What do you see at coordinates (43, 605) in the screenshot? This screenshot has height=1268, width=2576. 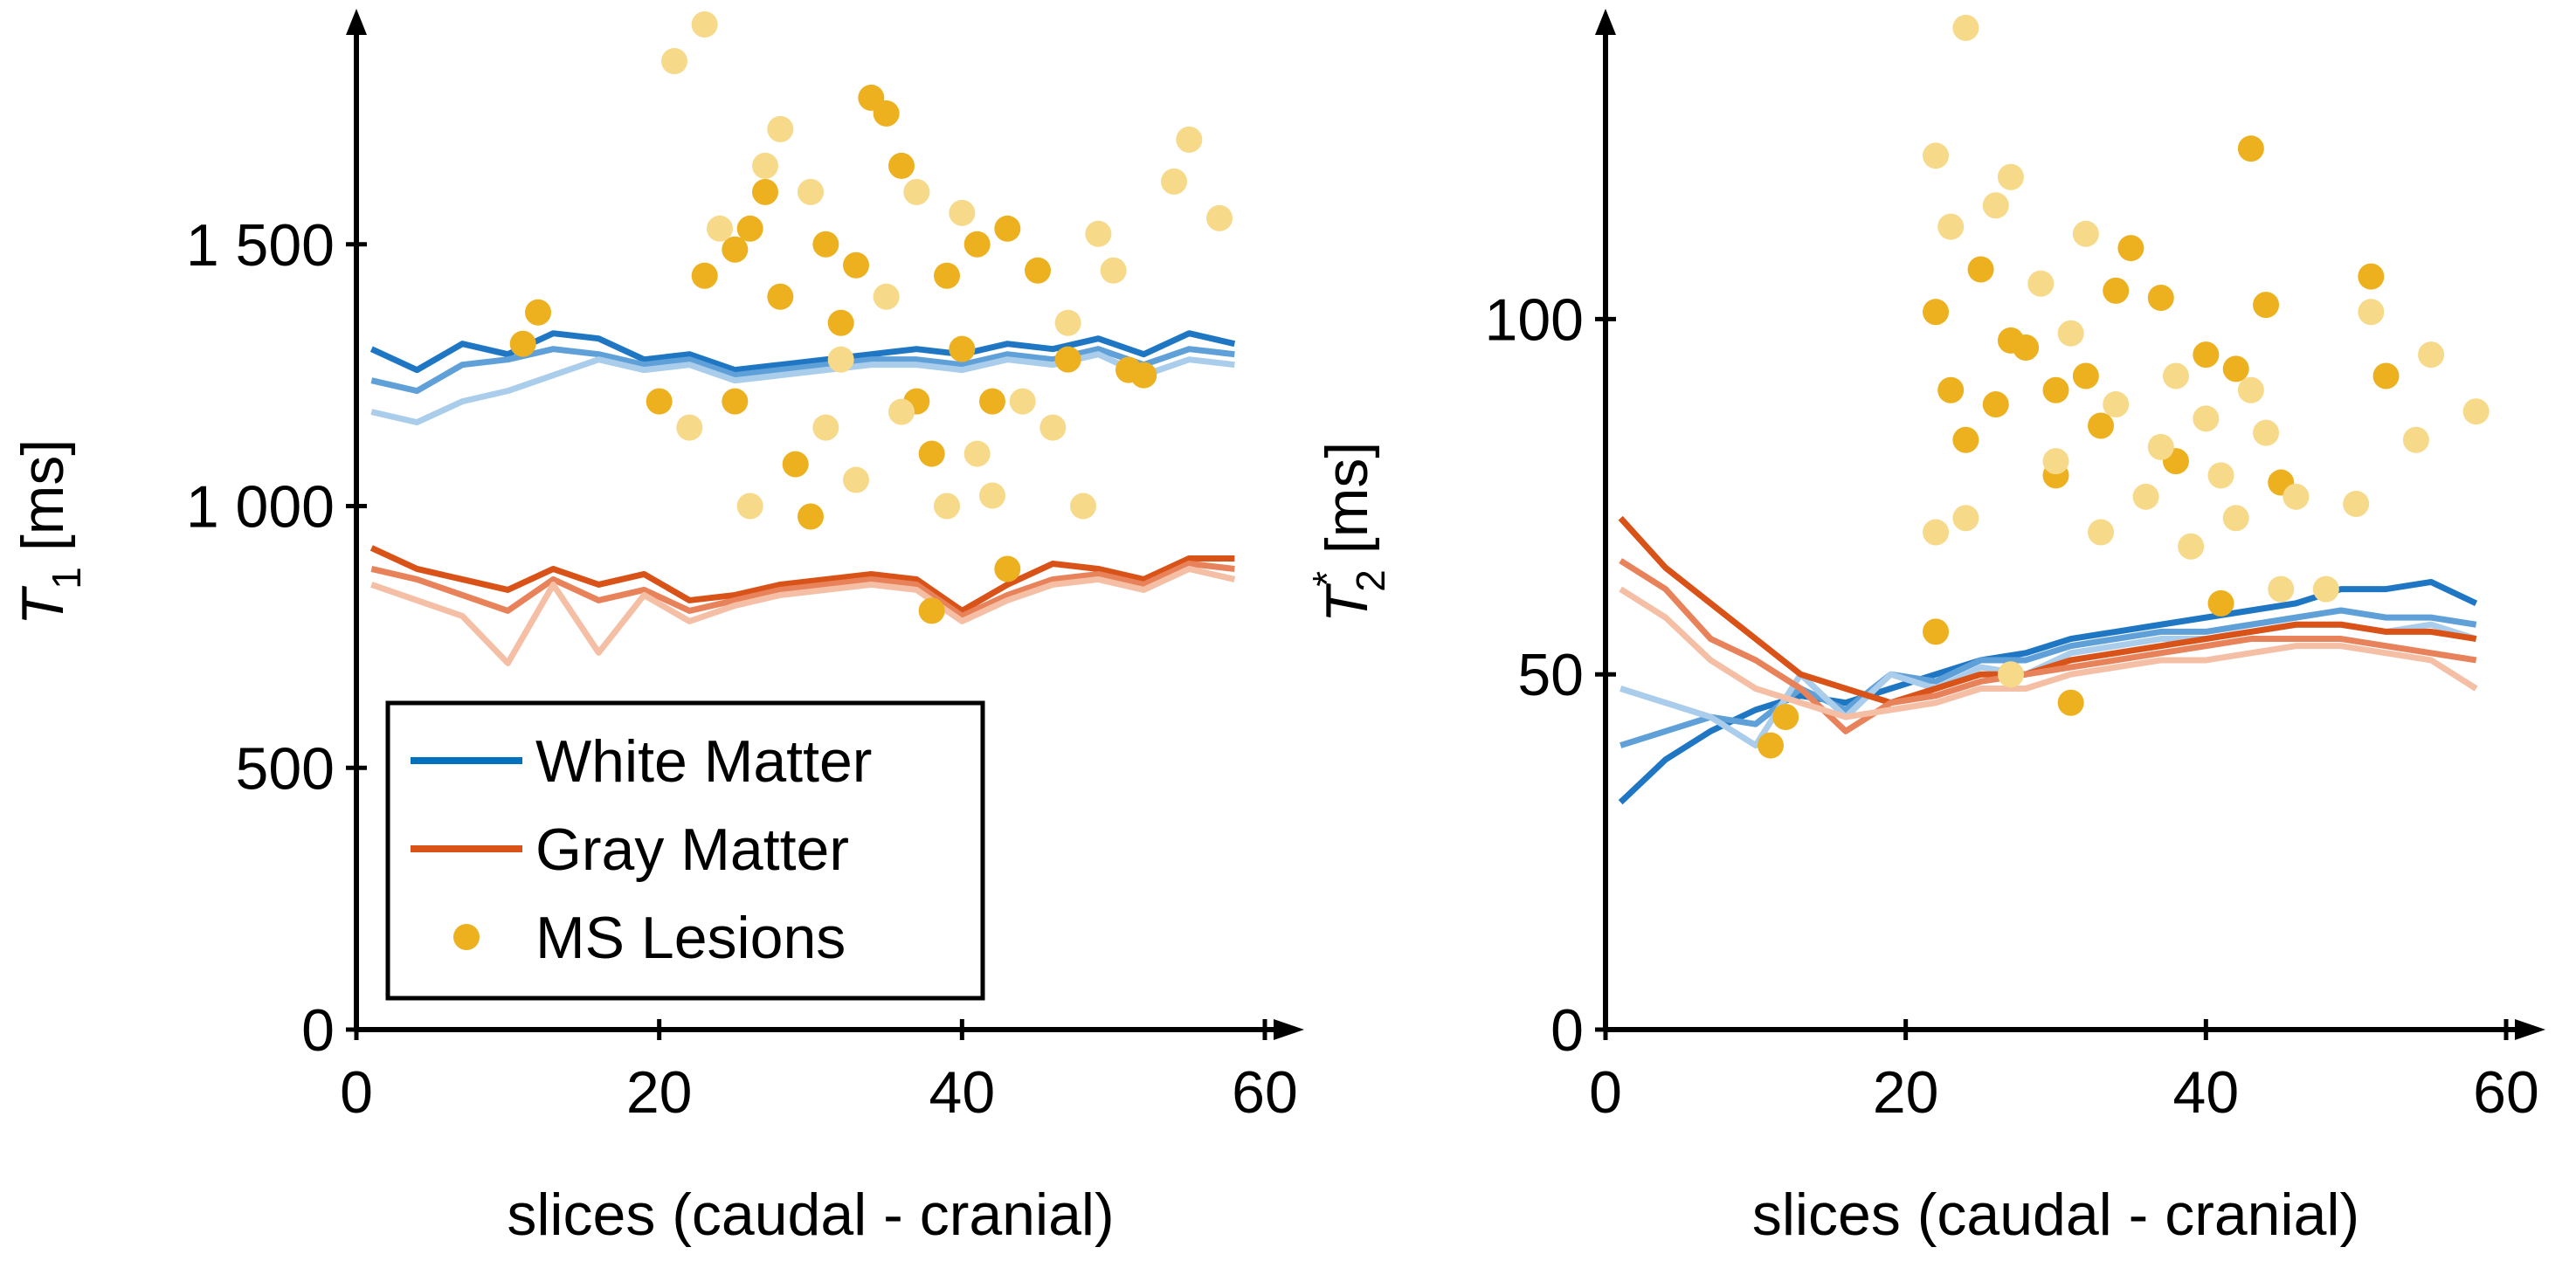 I see `y-label-symbol: T` at bounding box center [43, 605].